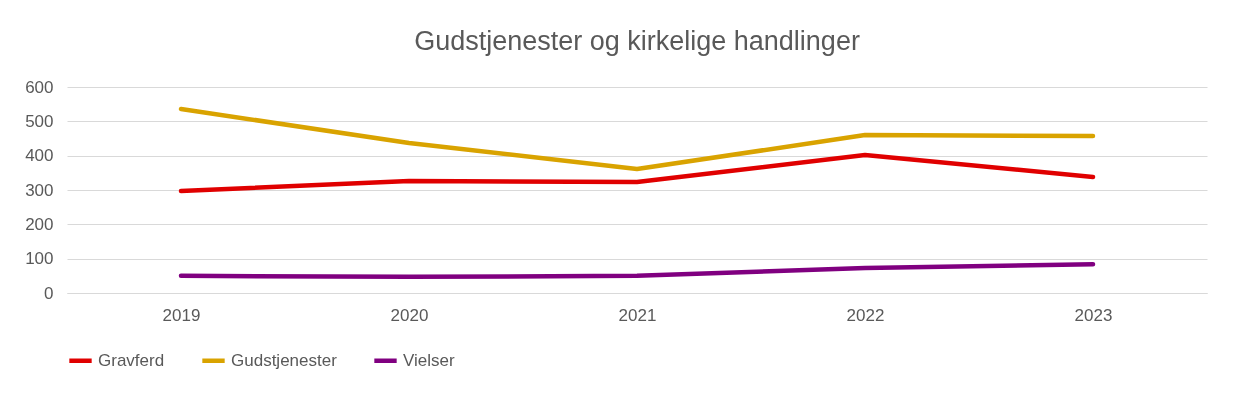 The width and height of the screenshot is (1239, 412). What do you see at coordinates (39, 259) in the screenshot?
I see `y-tick-label: 100` at bounding box center [39, 259].